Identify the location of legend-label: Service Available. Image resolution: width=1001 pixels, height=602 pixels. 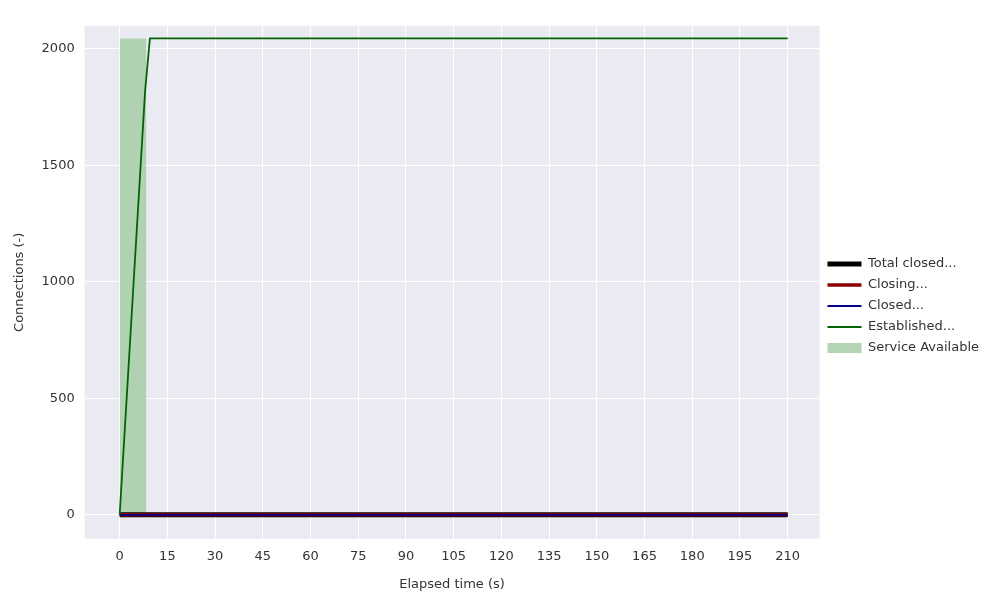
(923, 347).